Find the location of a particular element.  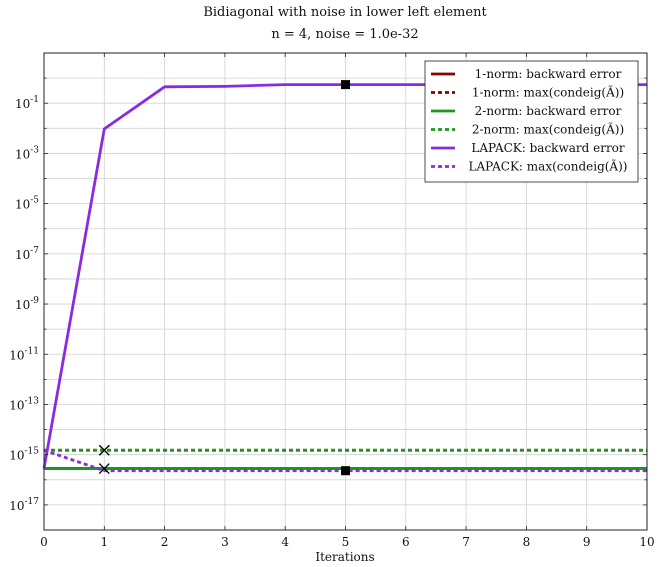

x-tick-label-4: 4 is located at coordinates (285, 542).